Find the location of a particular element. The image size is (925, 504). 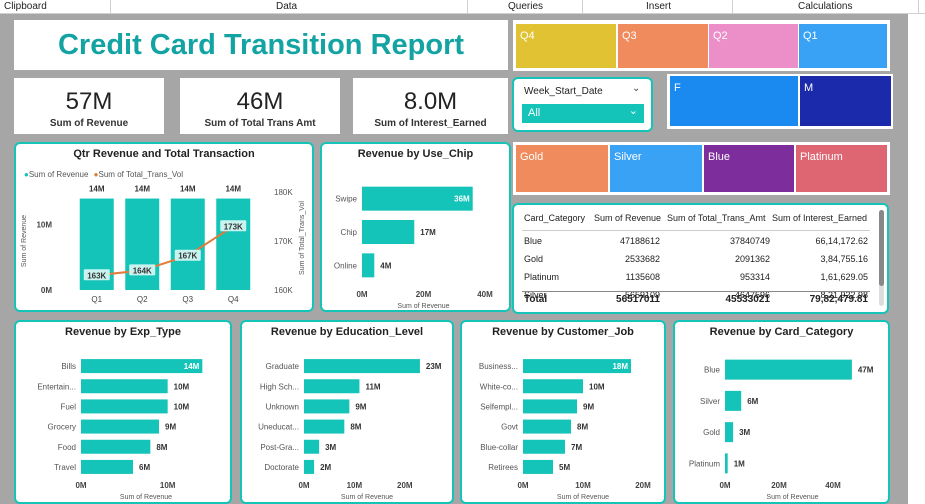

data-label: 7M is located at coordinates (576, 447).